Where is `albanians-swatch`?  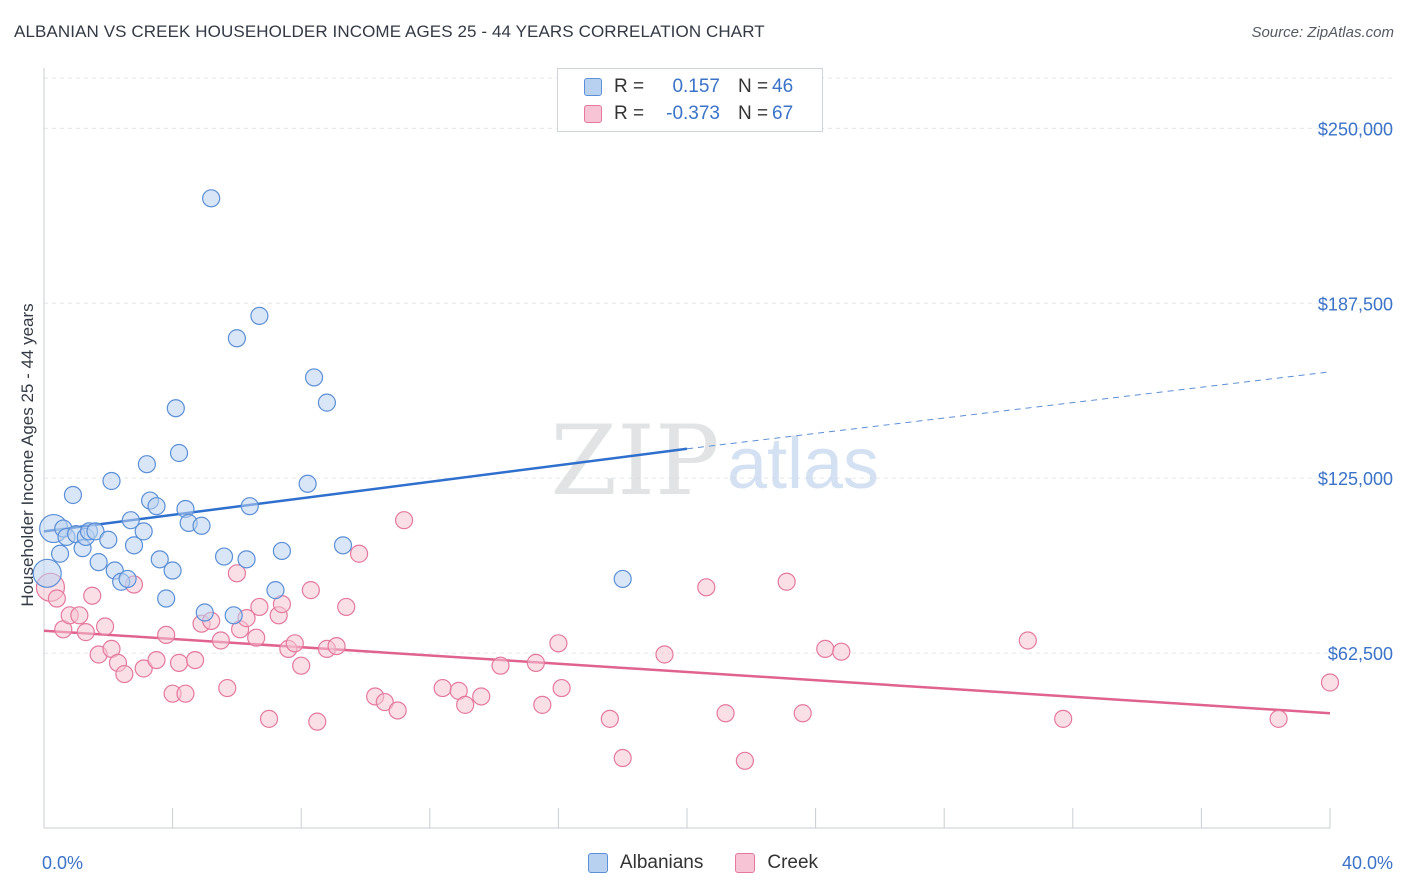 albanians-swatch is located at coordinates (593, 87).